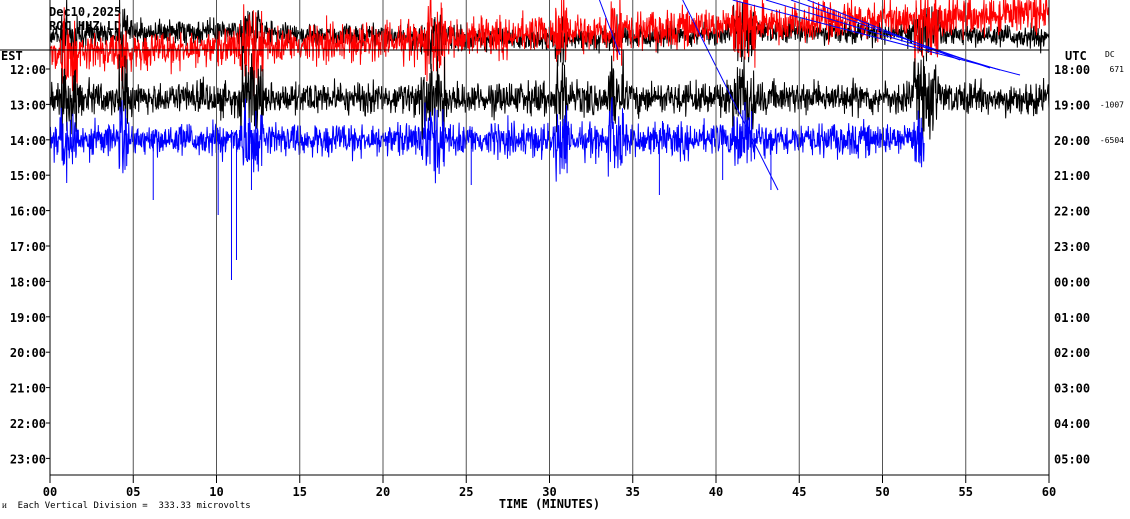 The image size is (1130, 519). What do you see at coordinates (383, 492) in the screenshot?
I see `x-tick-label-20: 20` at bounding box center [383, 492].